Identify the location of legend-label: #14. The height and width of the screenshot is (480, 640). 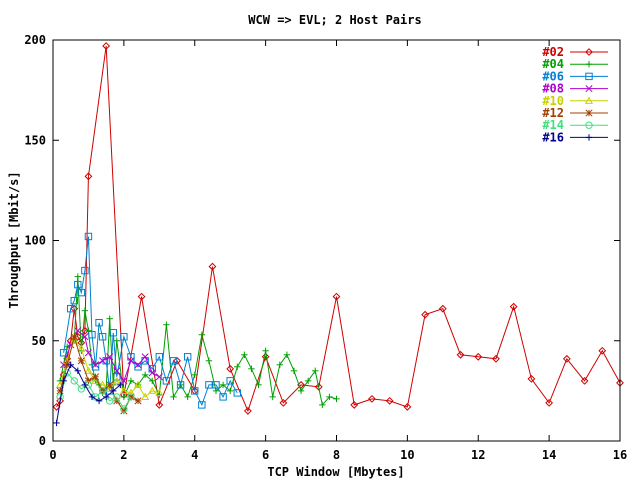
(553, 125).